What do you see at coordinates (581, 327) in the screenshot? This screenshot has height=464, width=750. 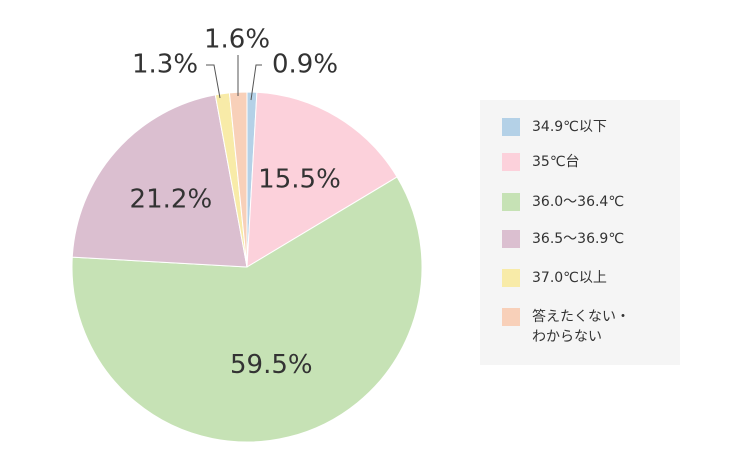 I see `legend-label: 答えたくない・ わからない` at bounding box center [581, 327].